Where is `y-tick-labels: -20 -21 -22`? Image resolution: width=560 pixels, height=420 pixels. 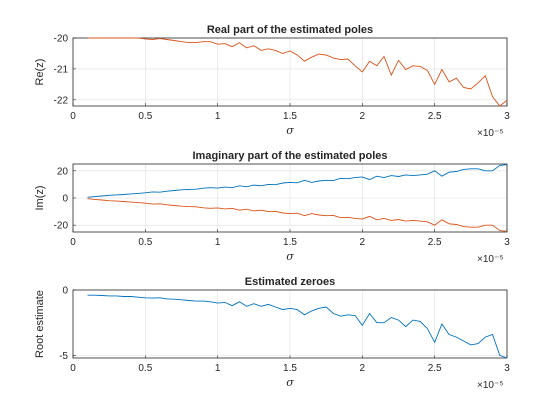 y-tick-labels: -20 -21 -22 is located at coordinates (61, 70).